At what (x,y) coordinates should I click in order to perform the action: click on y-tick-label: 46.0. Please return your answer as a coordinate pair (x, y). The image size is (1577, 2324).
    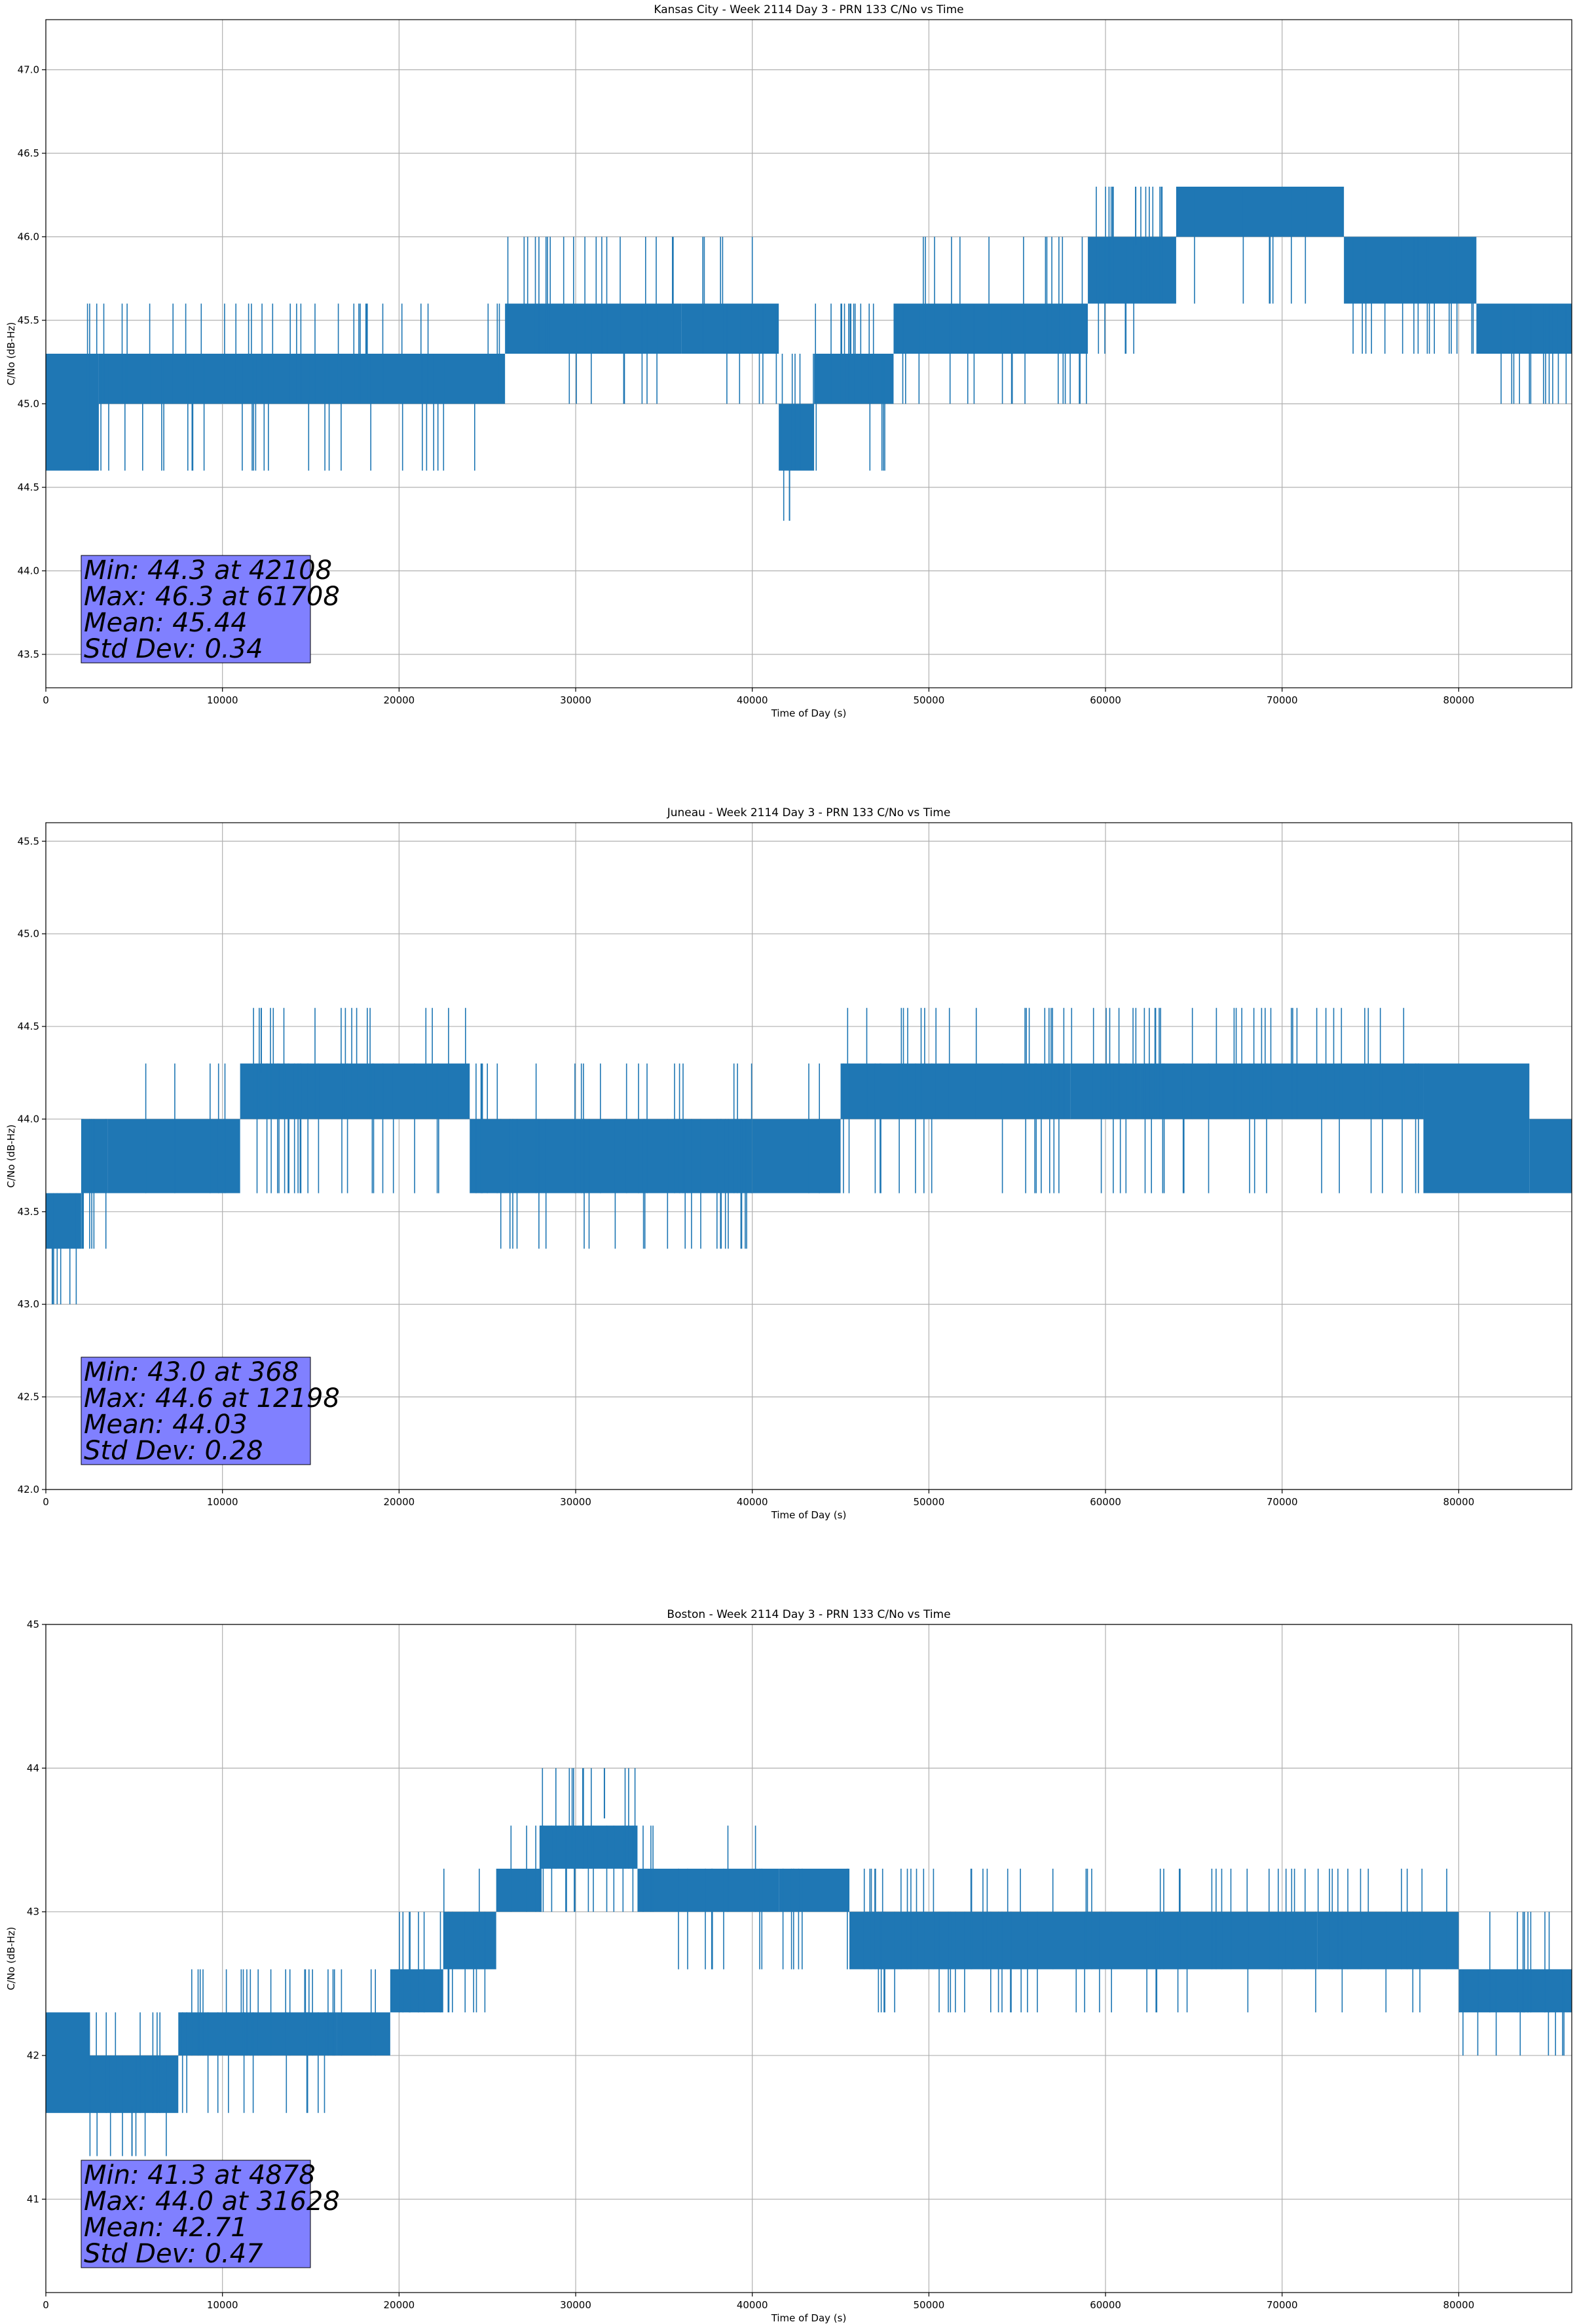
    Looking at the image, I should click on (28, 237).